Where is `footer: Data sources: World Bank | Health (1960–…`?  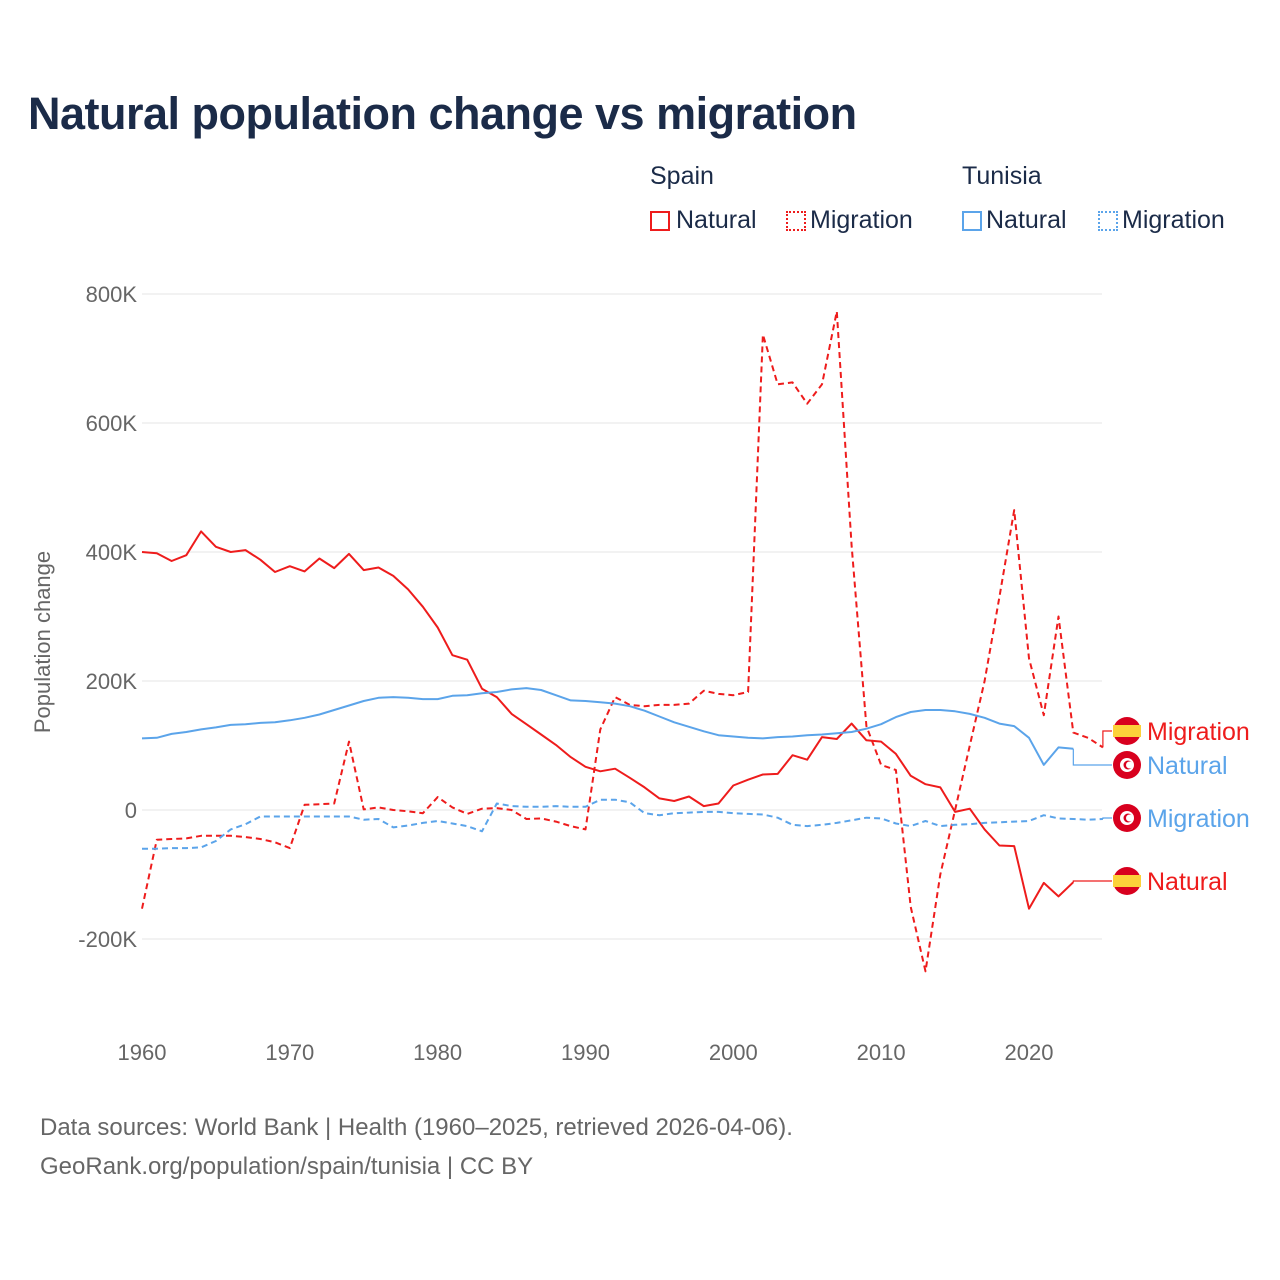 footer: Data sources: World Bank | Health (1960–… is located at coordinates (416, 1147).